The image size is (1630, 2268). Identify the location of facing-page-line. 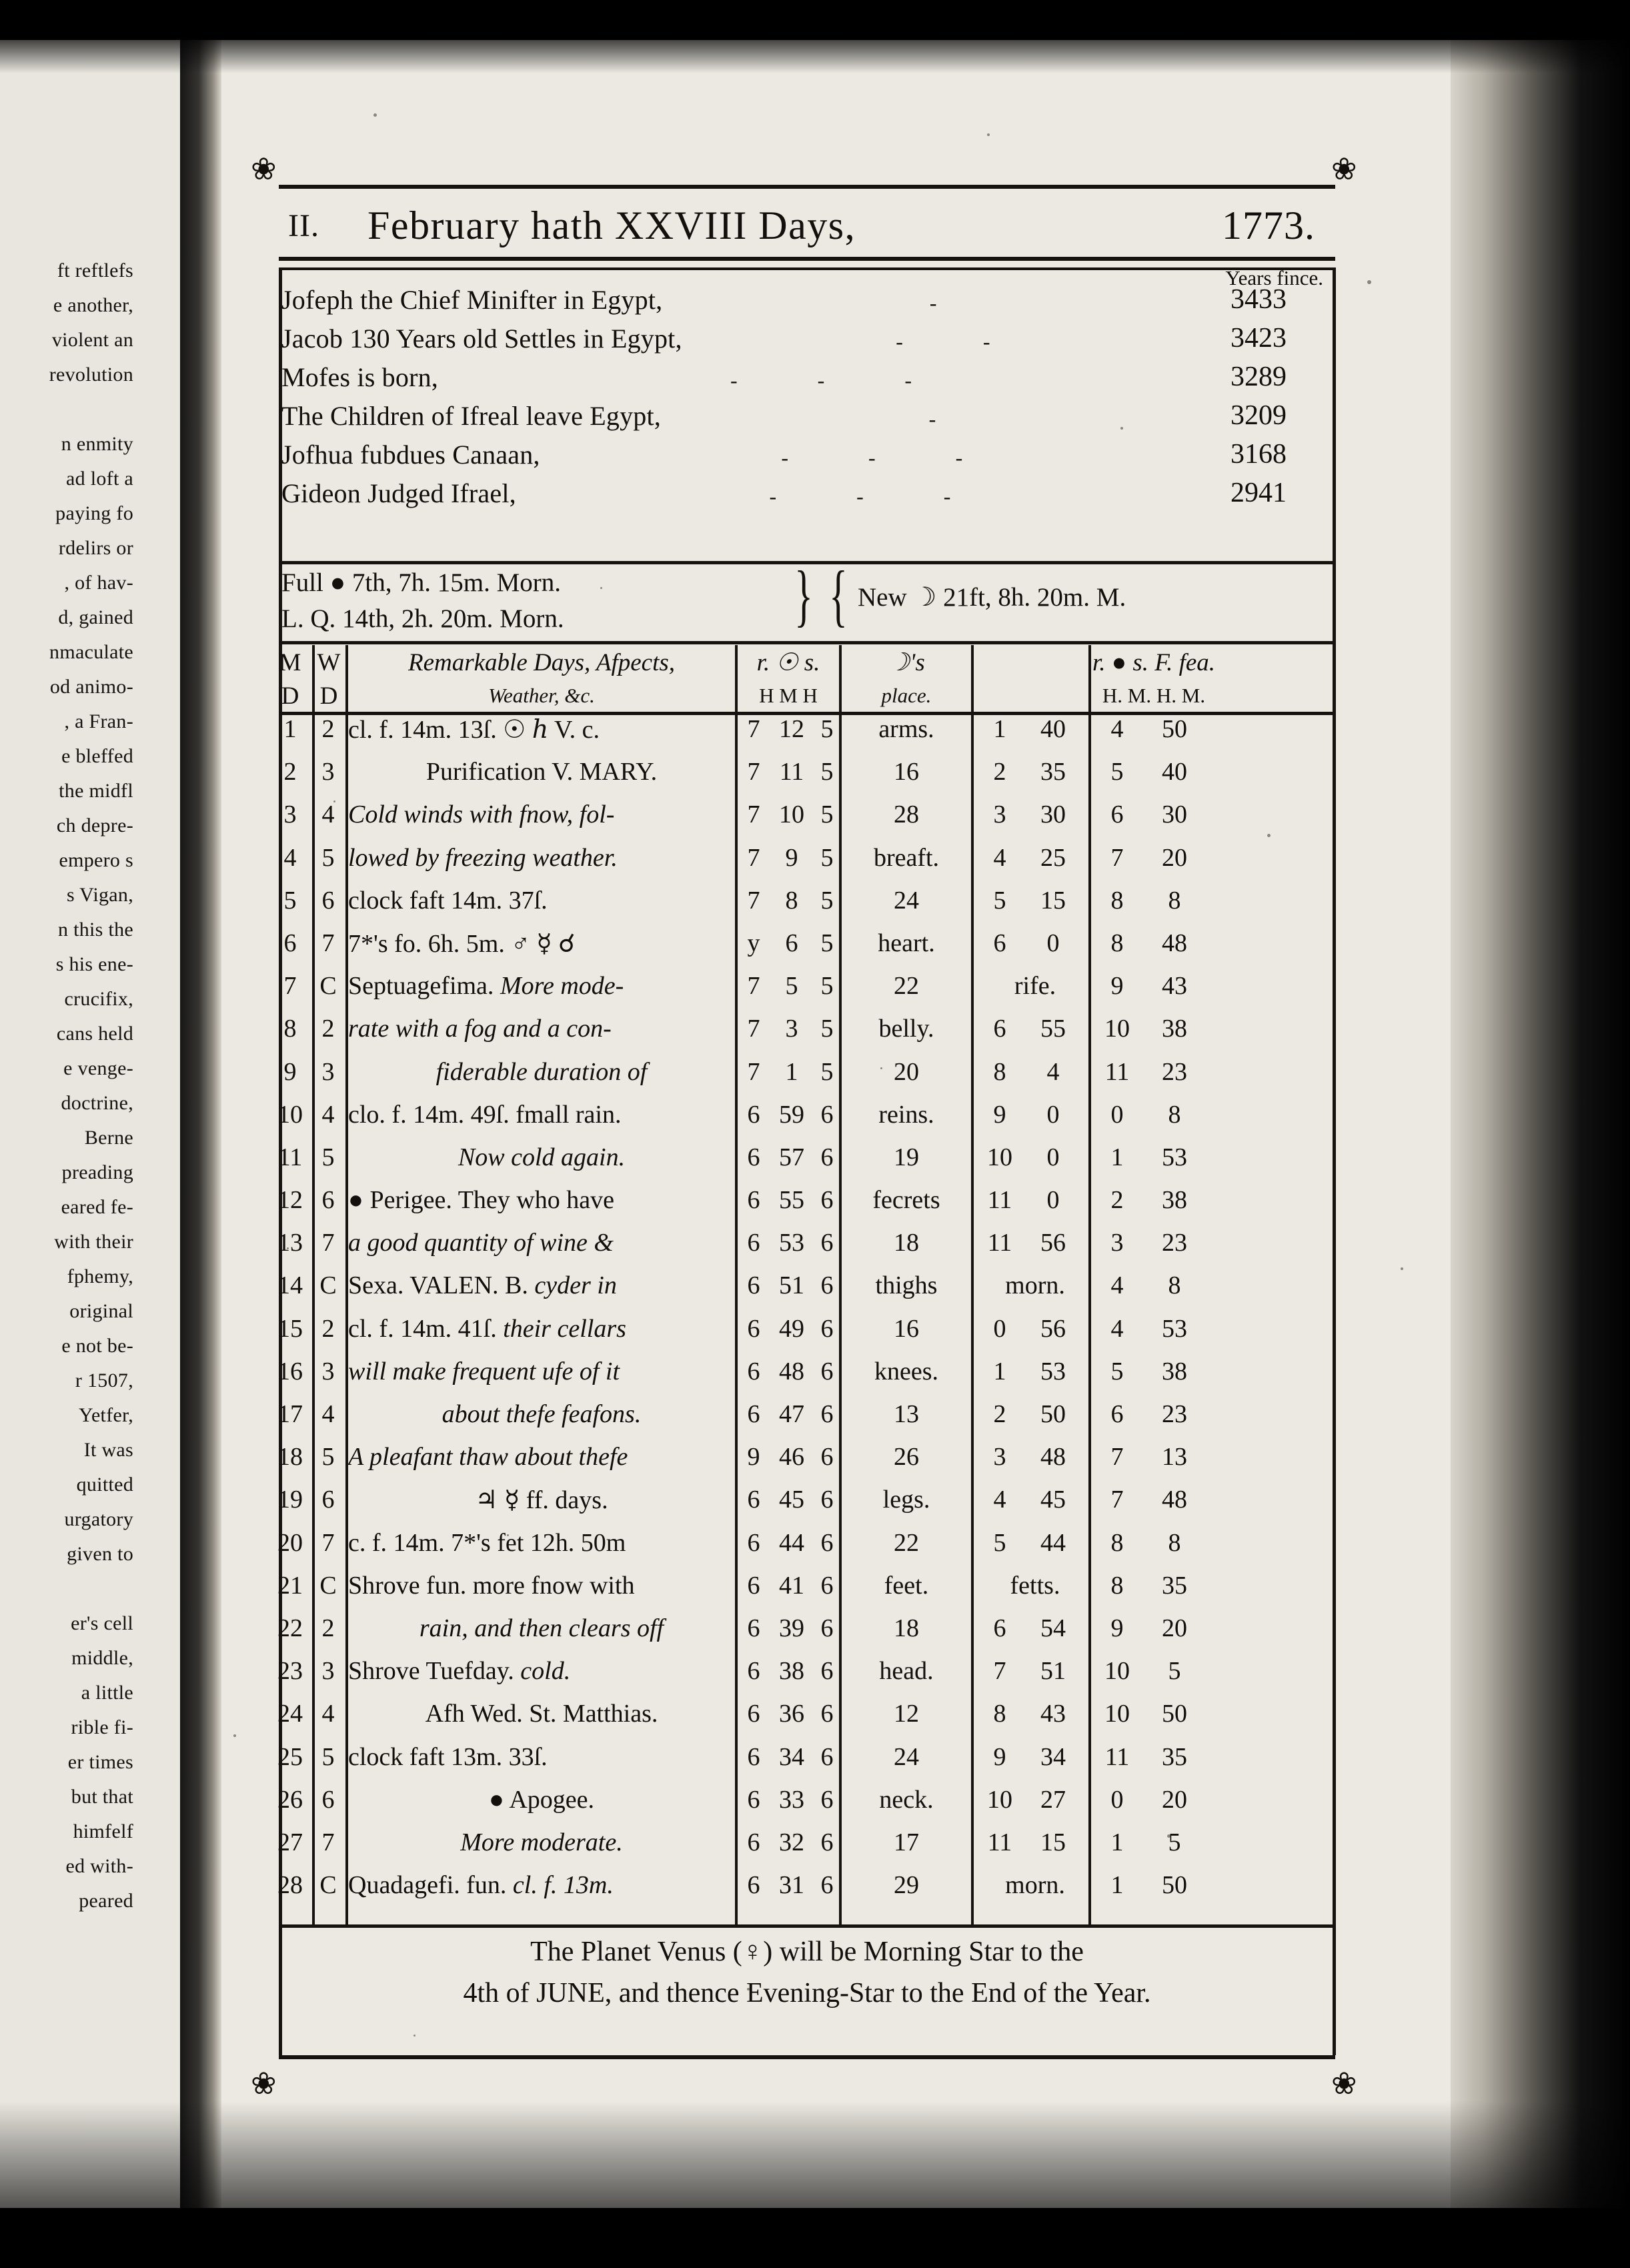
(66, 410).